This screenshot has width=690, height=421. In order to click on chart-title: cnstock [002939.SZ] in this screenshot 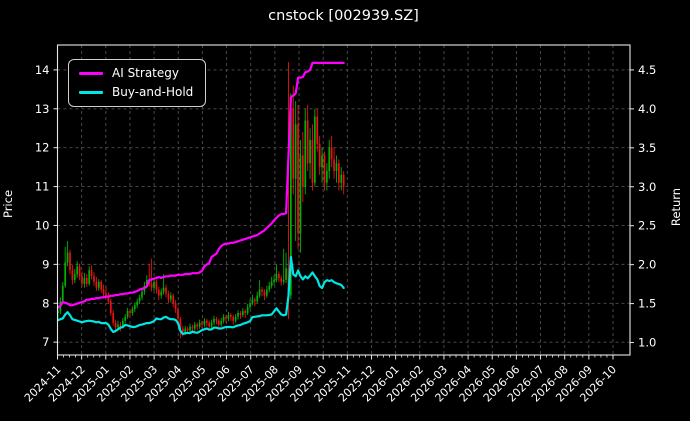, I will do `click(343, 16)`.